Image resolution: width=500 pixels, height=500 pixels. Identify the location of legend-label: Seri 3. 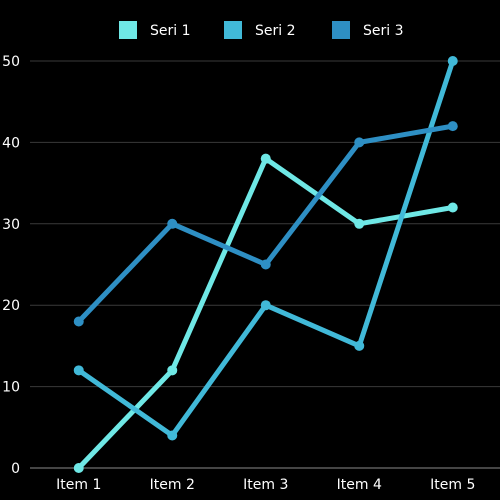
(383, 31).